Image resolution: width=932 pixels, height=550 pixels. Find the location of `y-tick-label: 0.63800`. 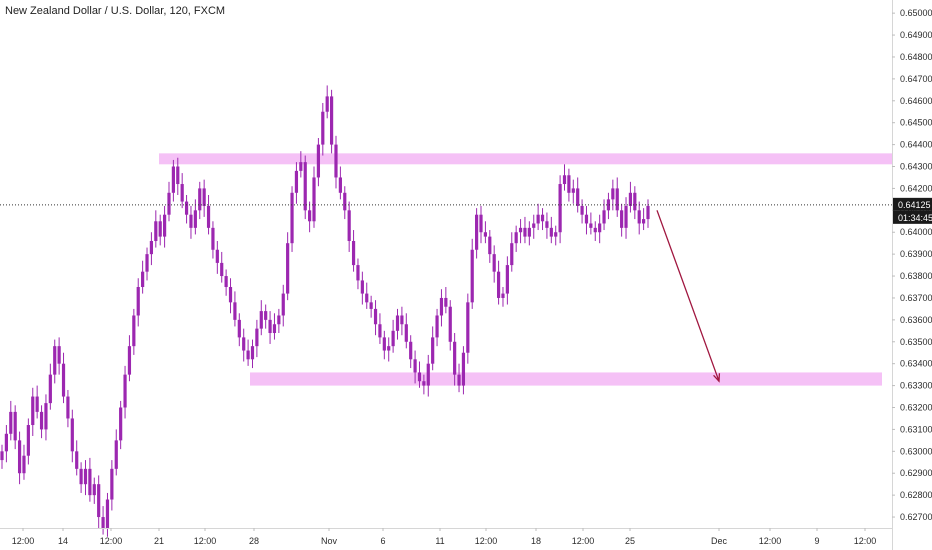

y-tick-label: 0.63800 is located at coordinates (916, 276).